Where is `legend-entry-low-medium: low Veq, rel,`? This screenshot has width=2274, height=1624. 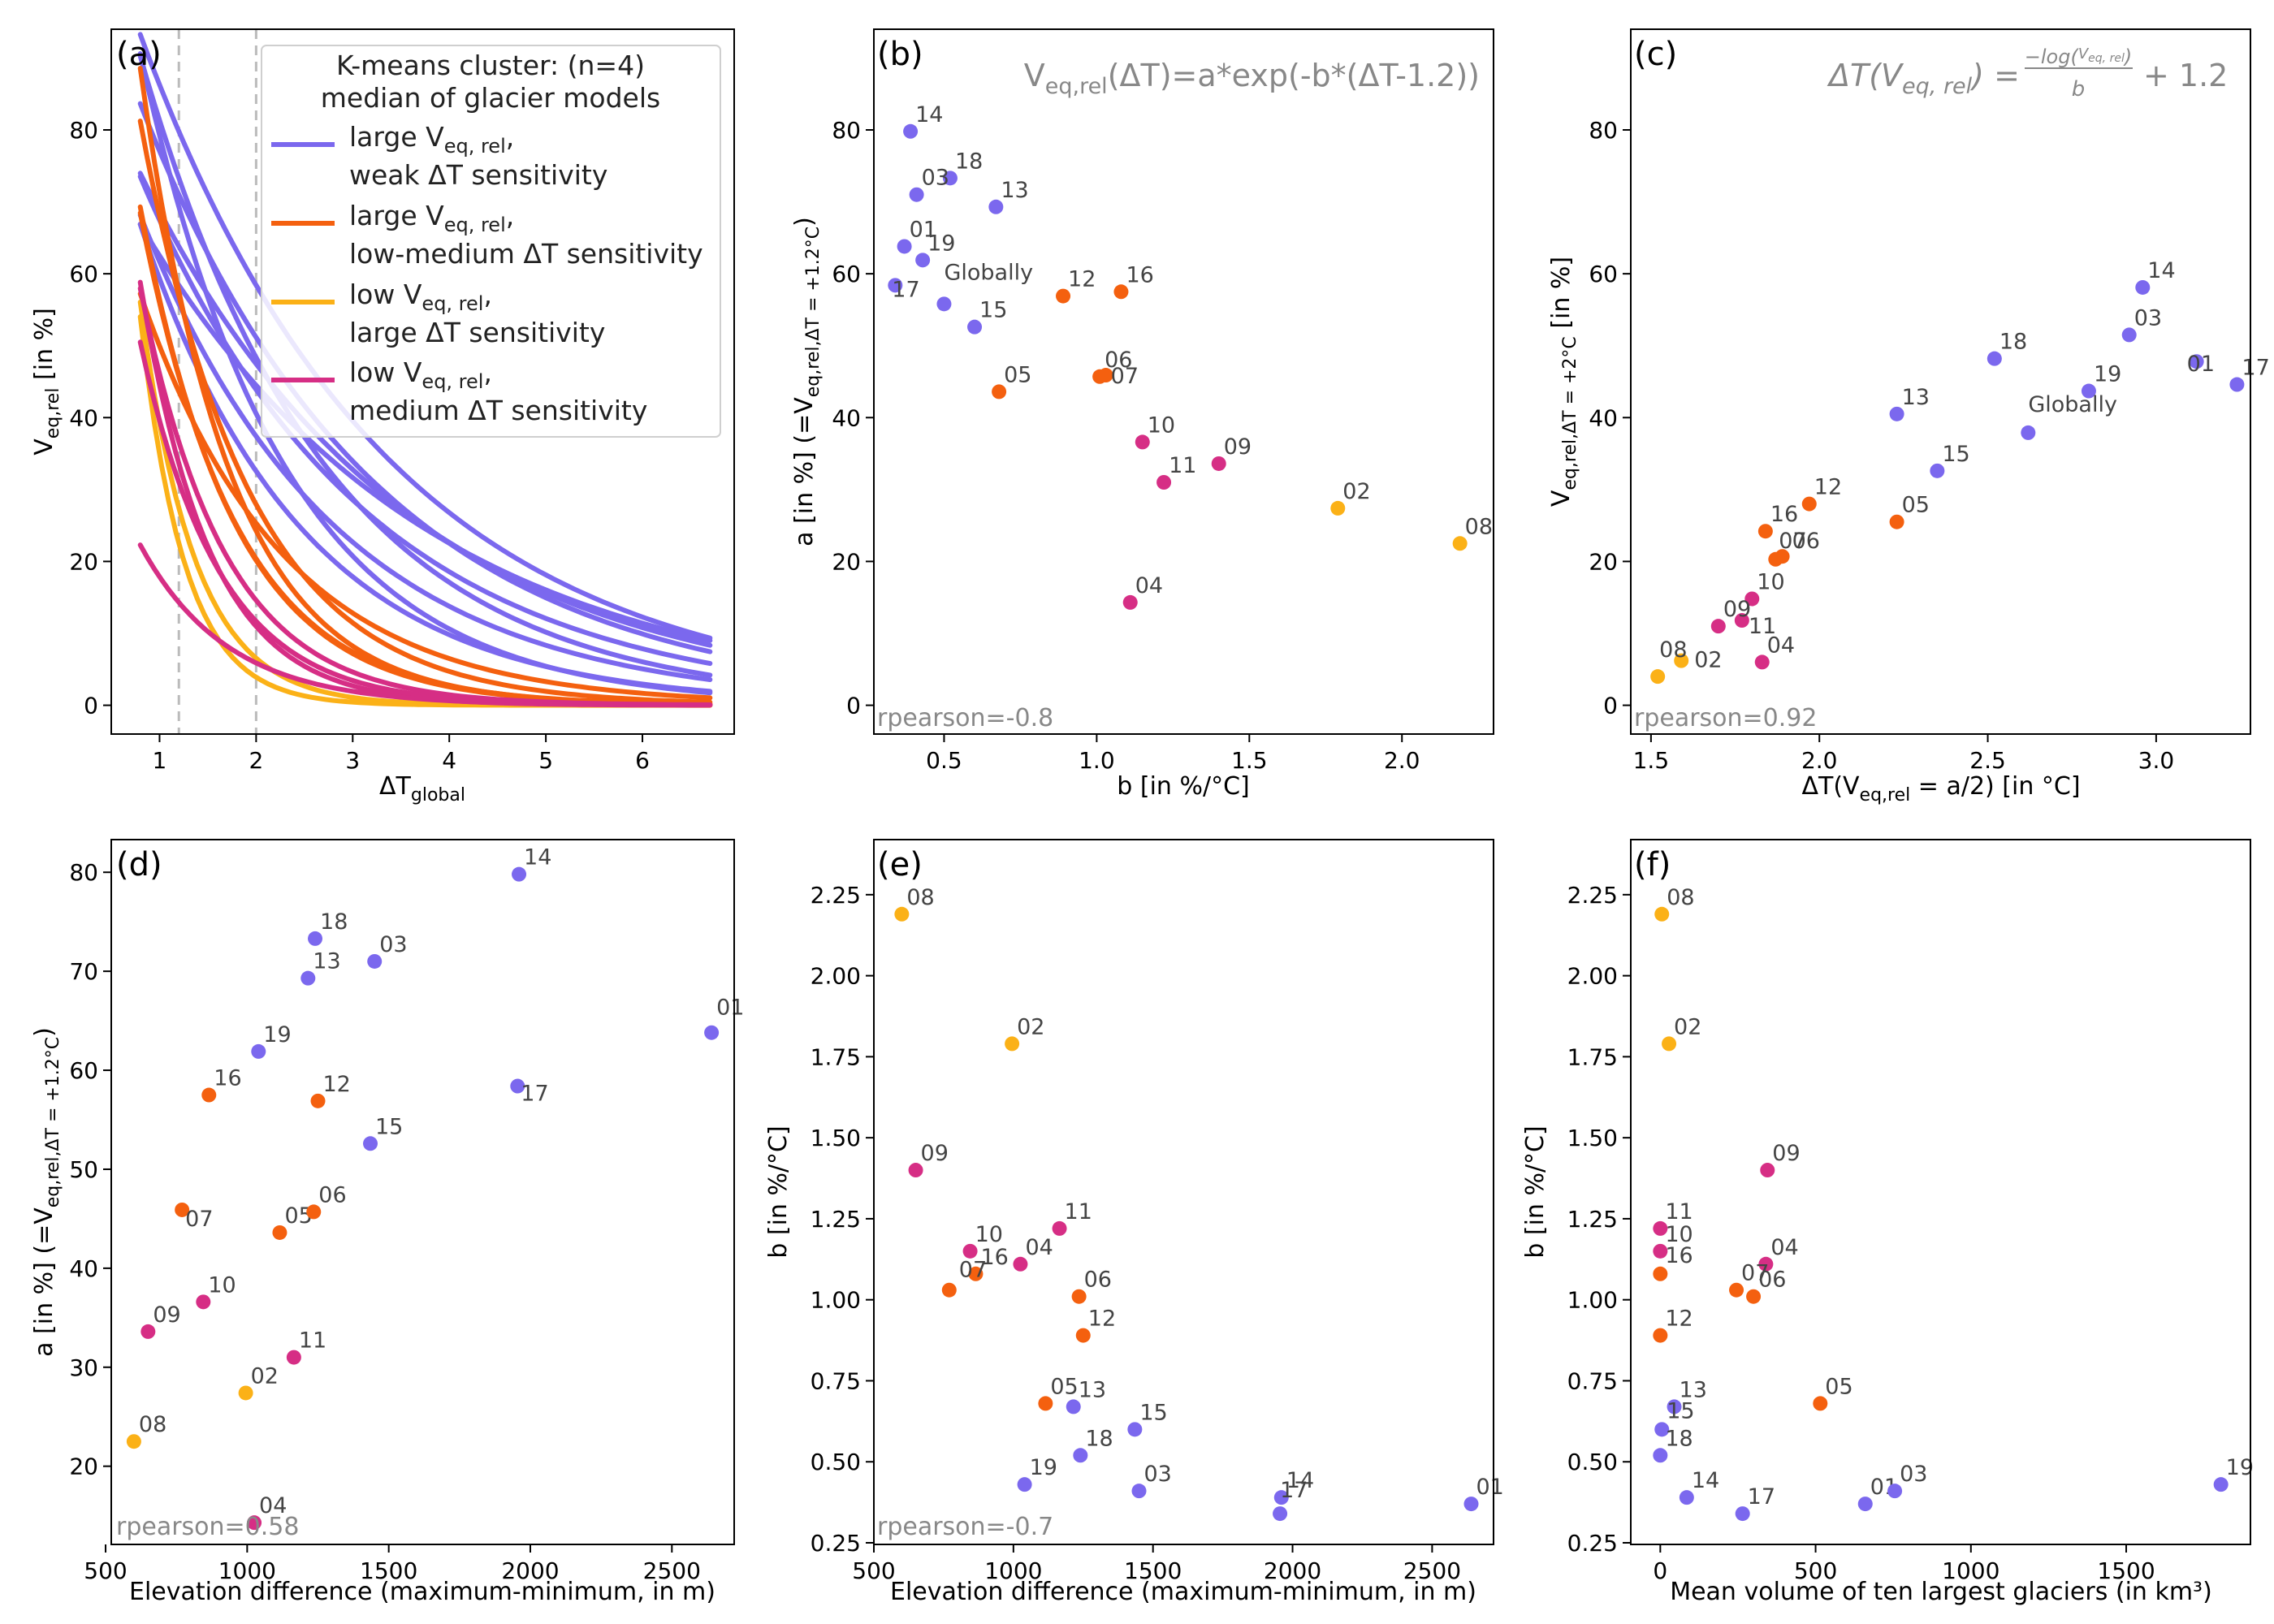 legend-entry-low-medium: low Veq, rel, is located at coordinates (421, 375).